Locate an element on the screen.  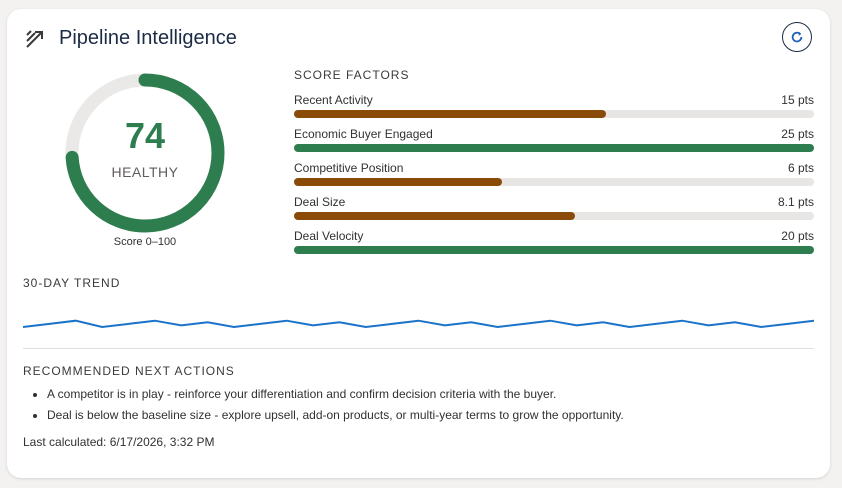
factor-points: 8.1 pts is located at coordinates (795, 202).